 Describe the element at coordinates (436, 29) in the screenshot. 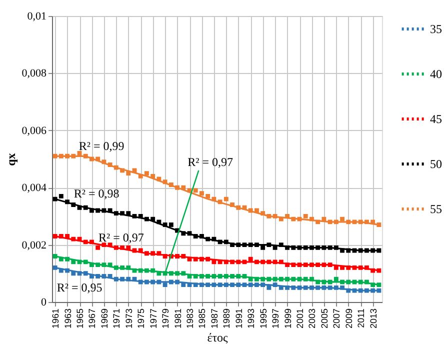

I see `legend-label: 35` at that location.